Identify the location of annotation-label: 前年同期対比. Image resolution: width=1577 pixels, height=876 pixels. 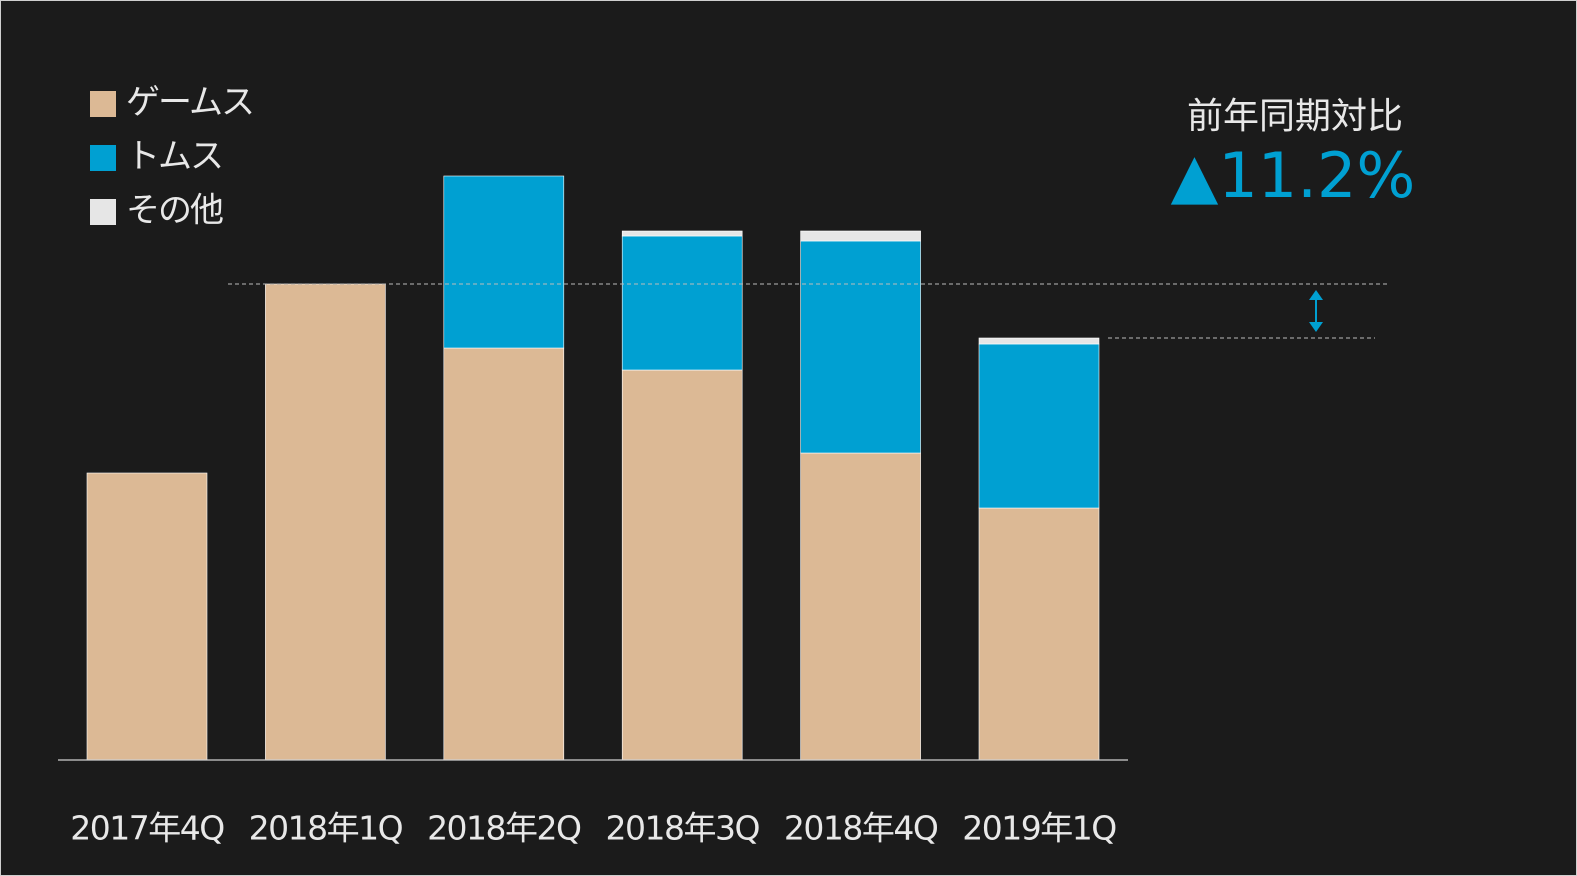
(1295, 116).